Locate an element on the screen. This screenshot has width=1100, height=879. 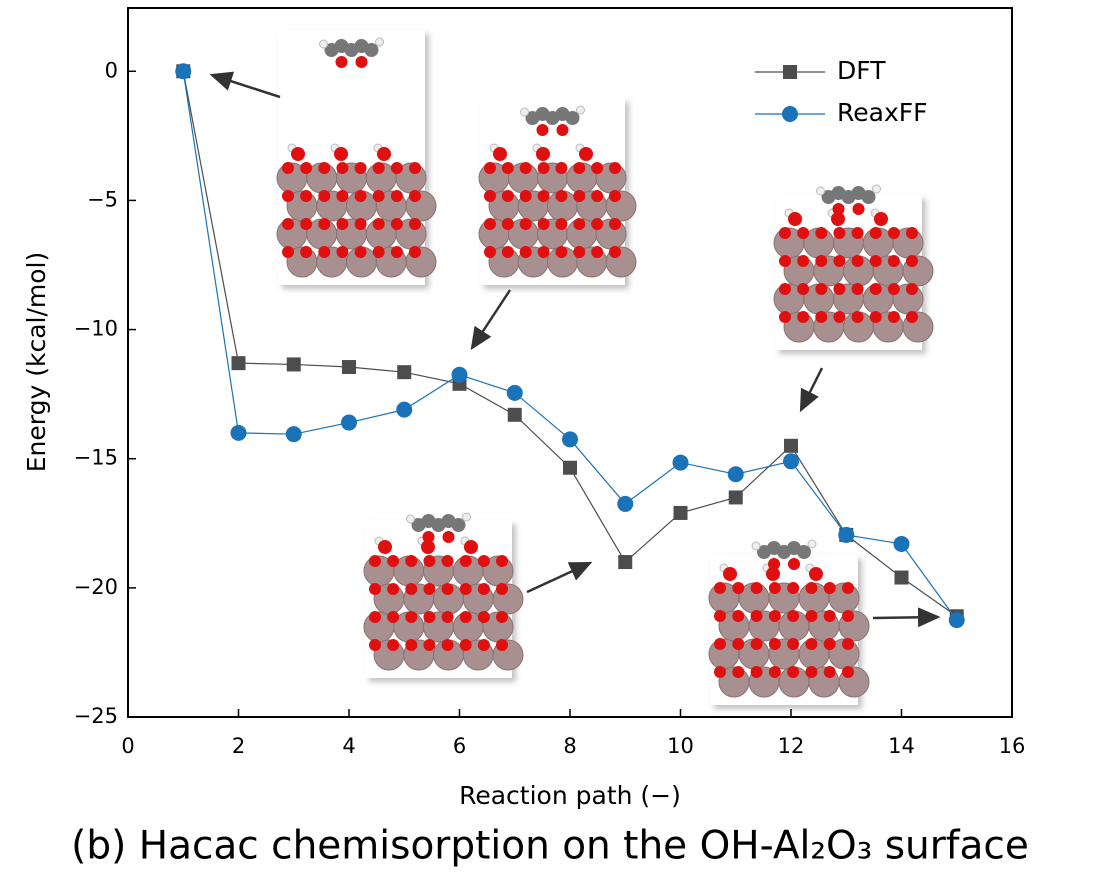
y-tick-label: −25 is located at coordinates (96, 716).